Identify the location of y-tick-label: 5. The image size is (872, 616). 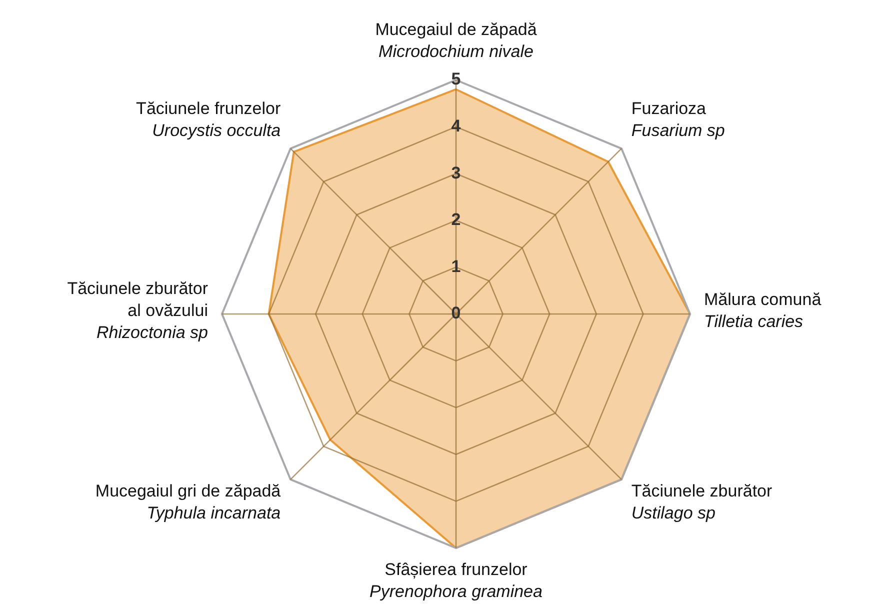
(456, 79).